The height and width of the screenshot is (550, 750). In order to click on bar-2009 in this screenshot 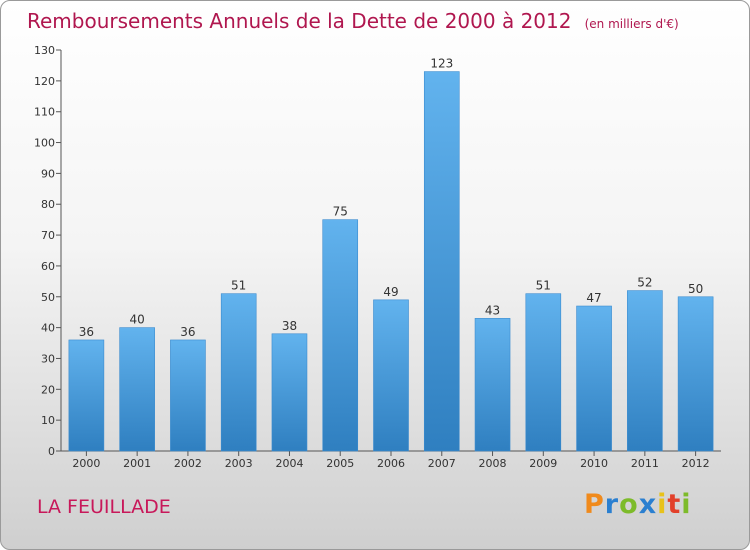, I will do `click(543, 372)`.